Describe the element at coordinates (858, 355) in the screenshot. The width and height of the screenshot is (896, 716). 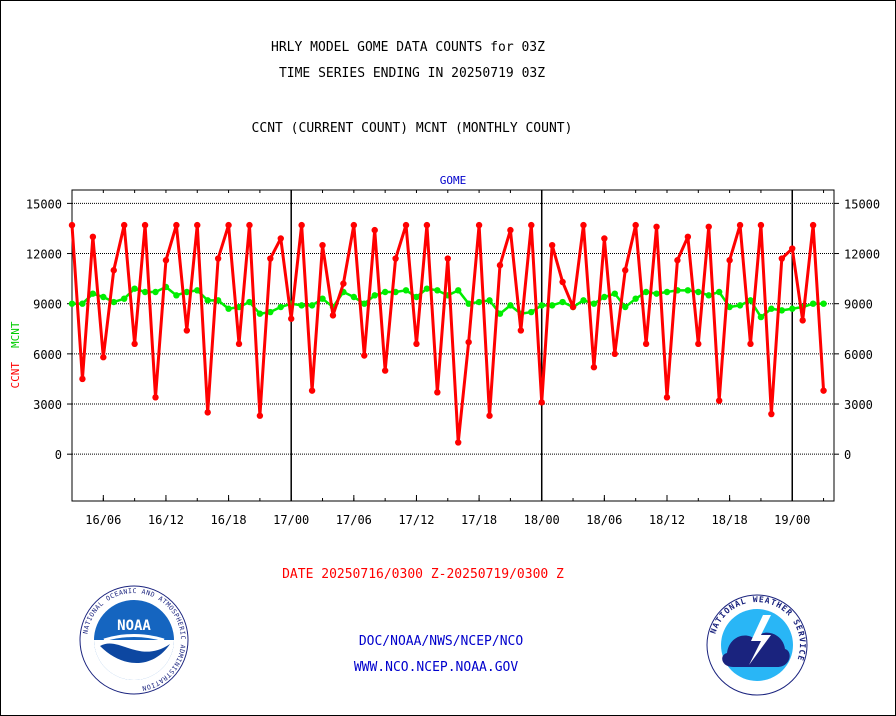
I see `y-tick-label-right: 6000` at that location.